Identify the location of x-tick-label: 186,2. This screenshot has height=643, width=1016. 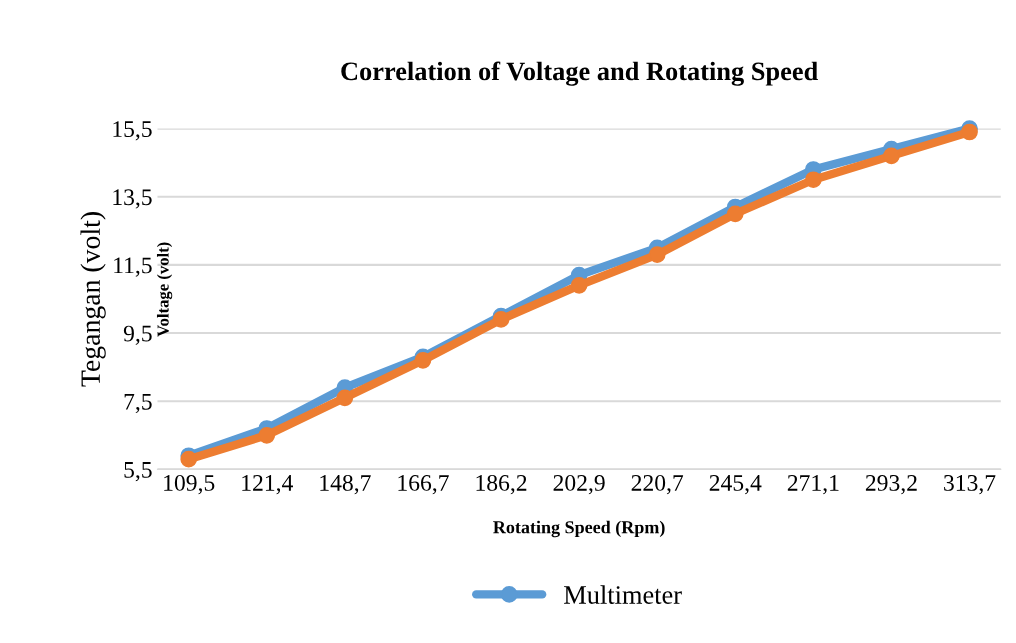
(501, 484).